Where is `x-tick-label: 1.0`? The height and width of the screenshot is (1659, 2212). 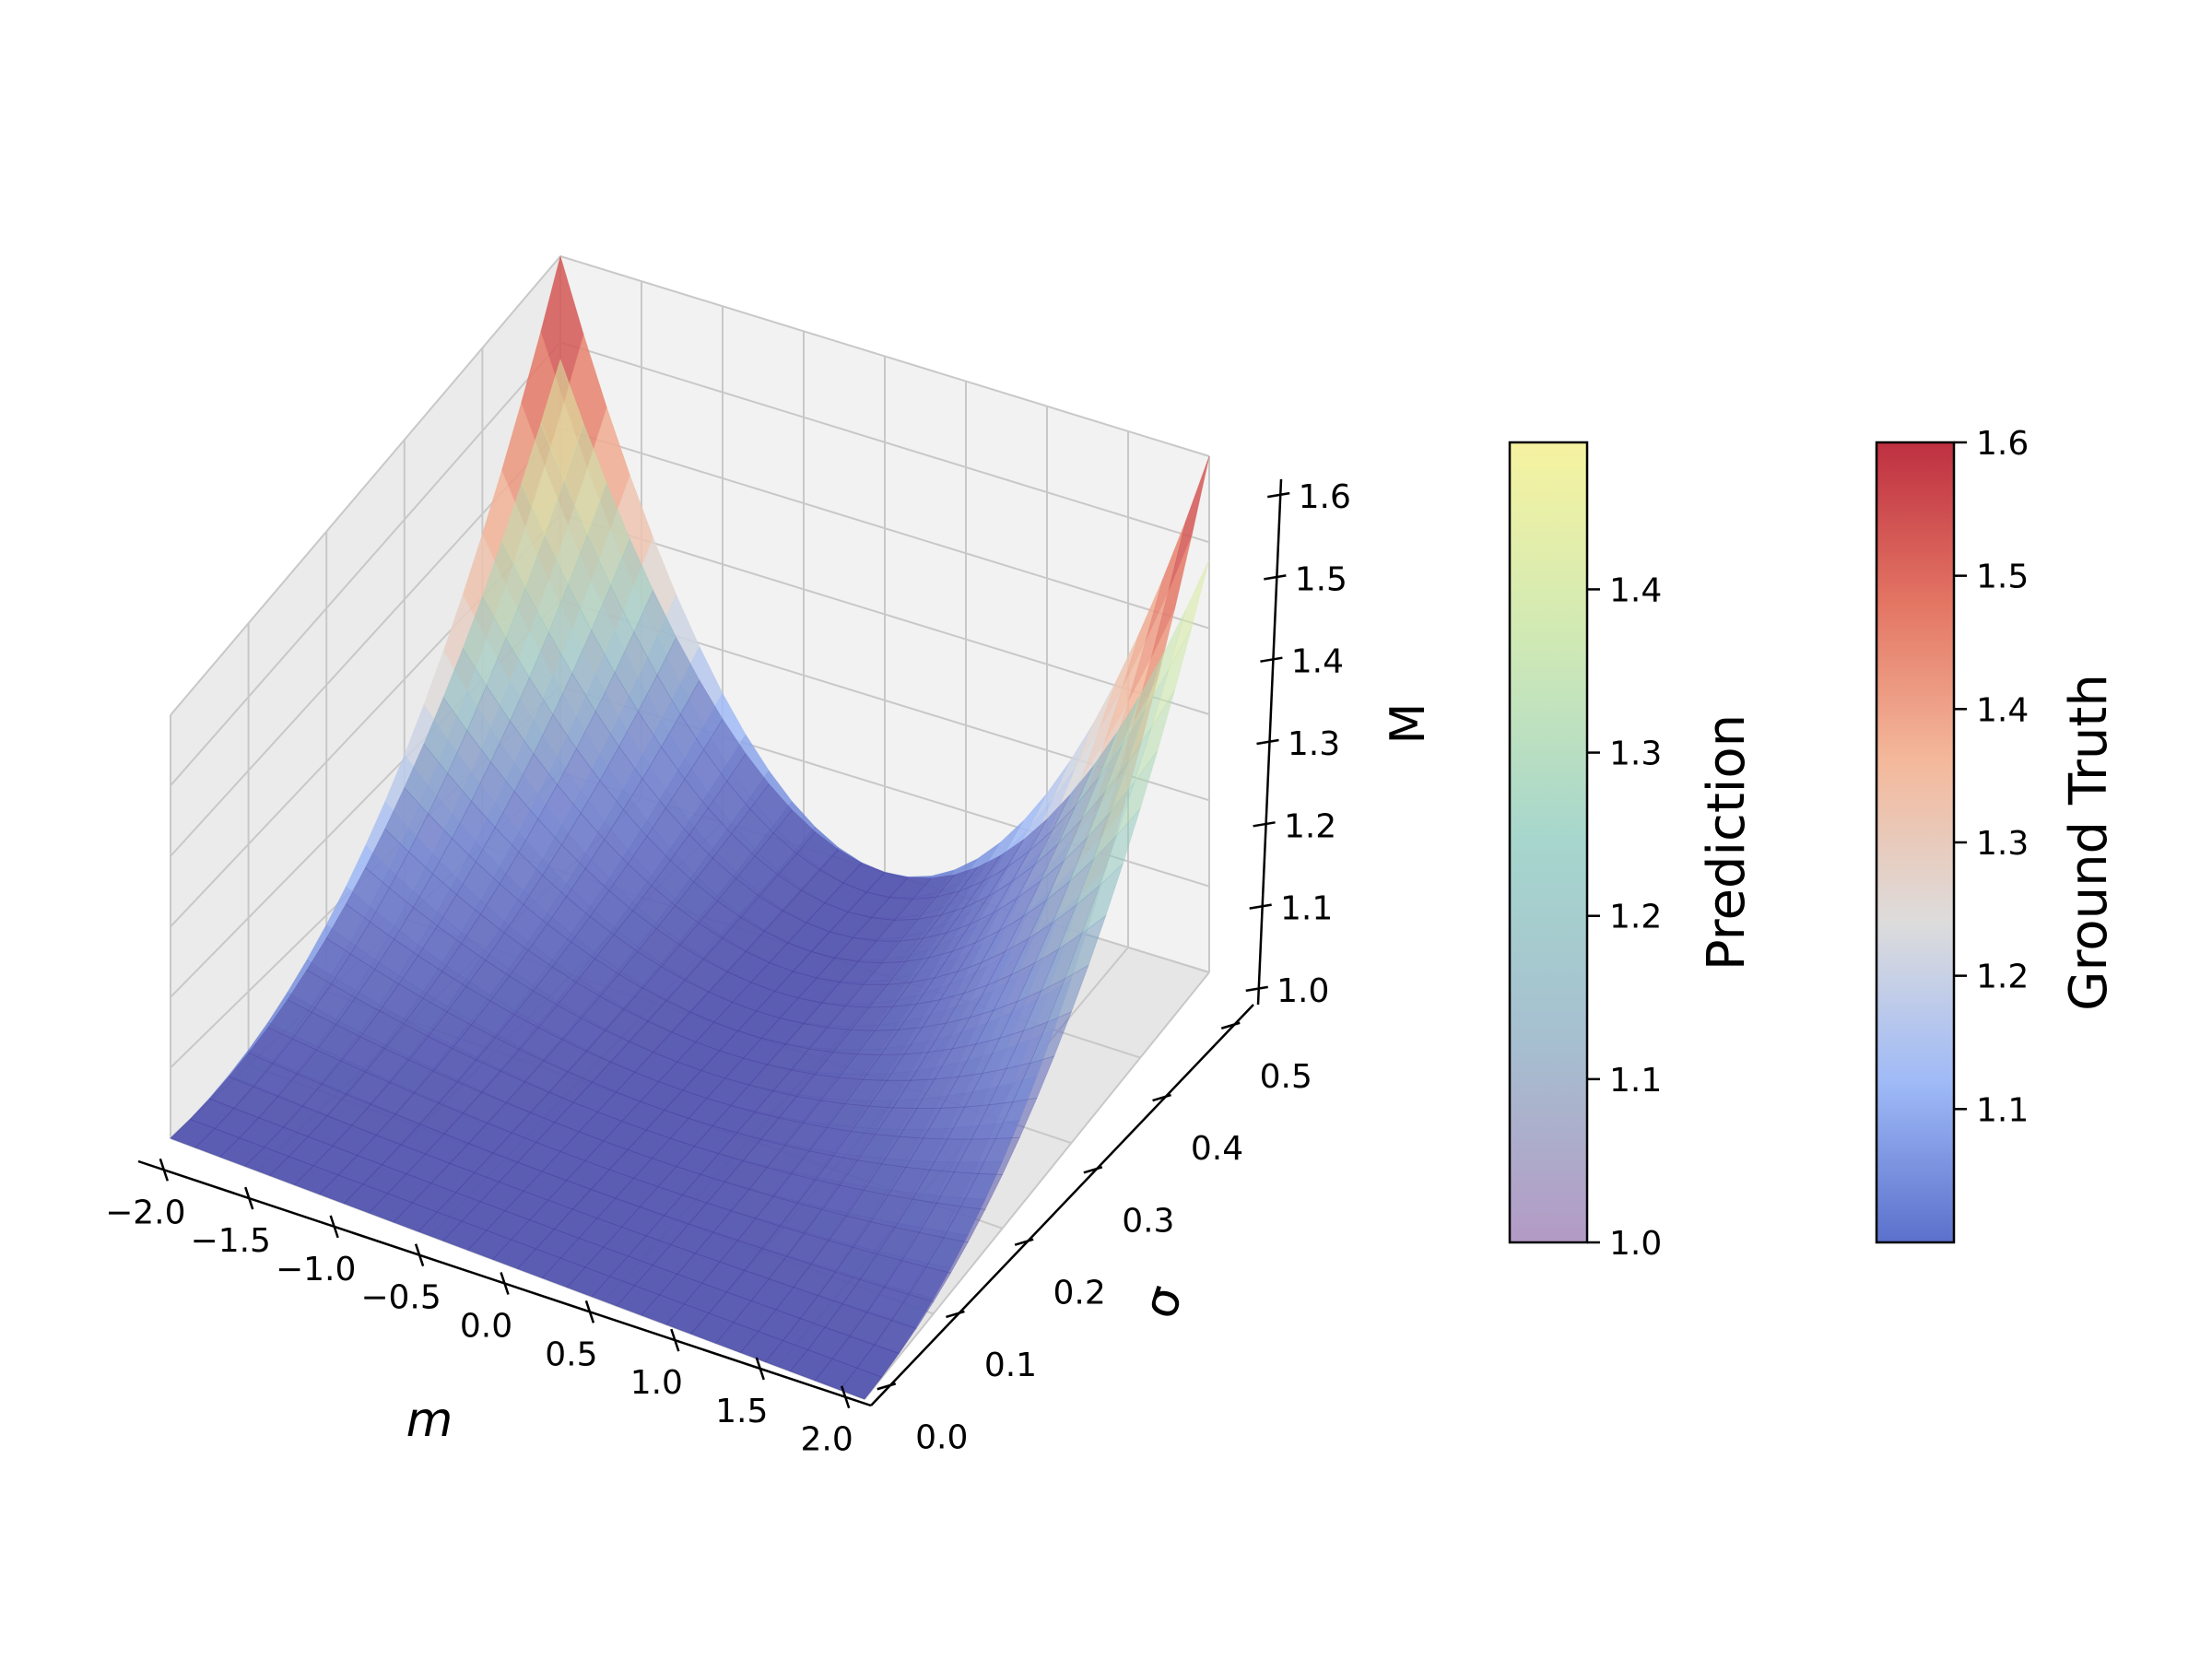
x-tick-label: 1.0 is located at coordinates (656, 1383).